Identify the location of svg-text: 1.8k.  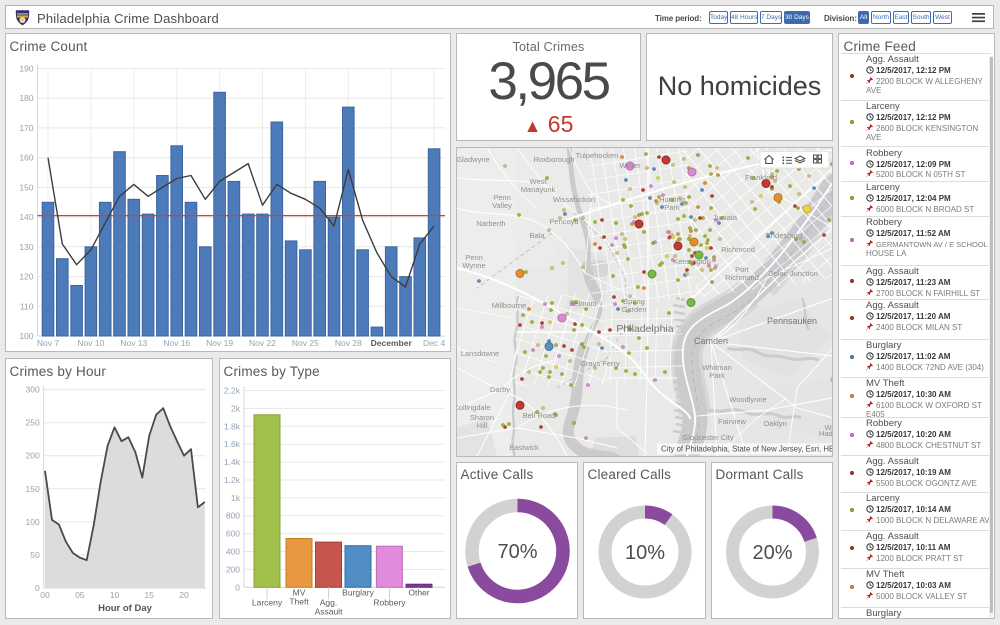
(232, 426).